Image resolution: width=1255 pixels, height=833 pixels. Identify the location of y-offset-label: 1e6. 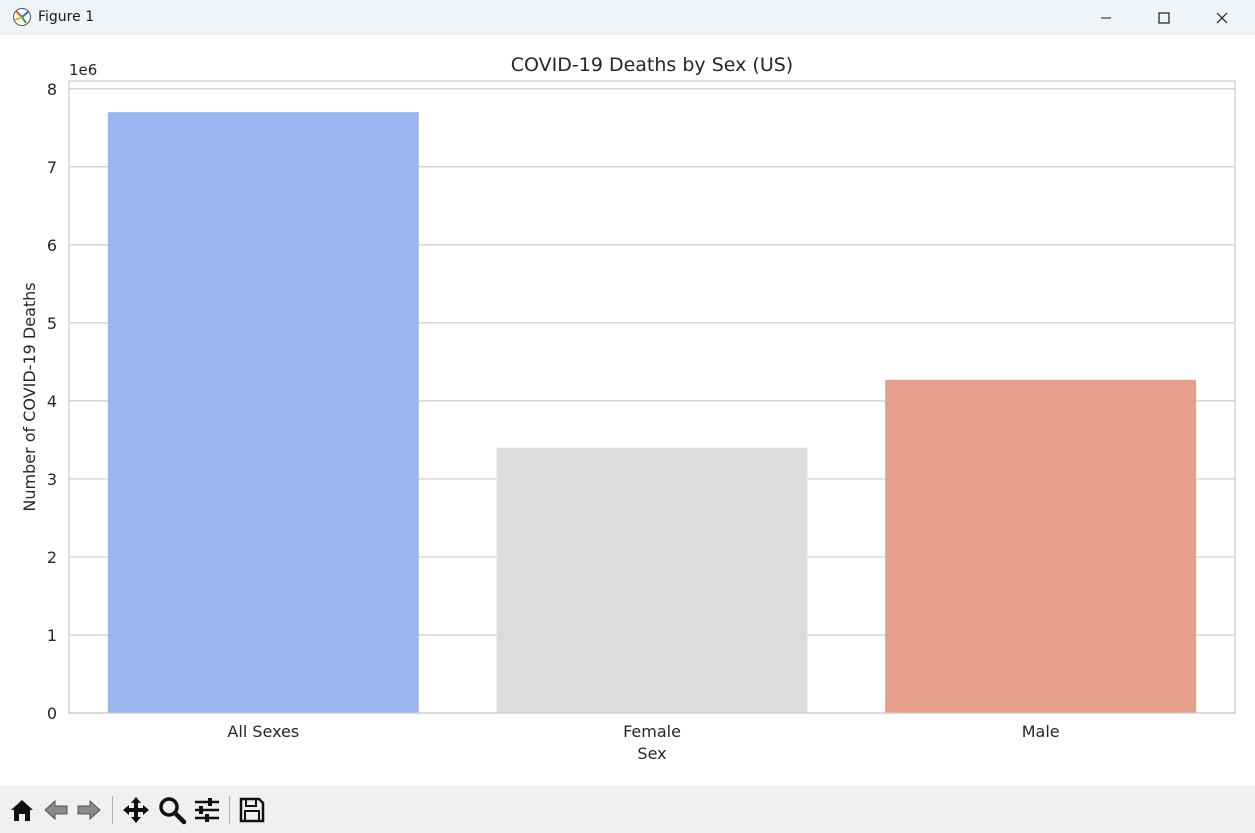
(83, 70).